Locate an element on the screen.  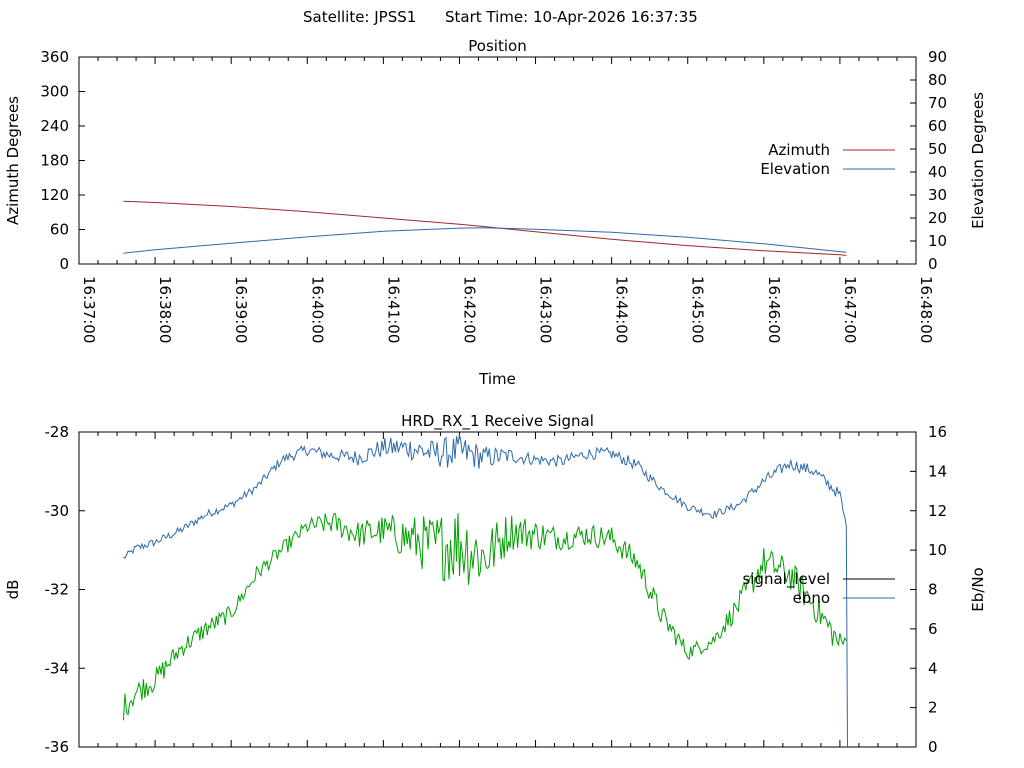
y2-tick-label: 2 is located at coordinates (933, 708).